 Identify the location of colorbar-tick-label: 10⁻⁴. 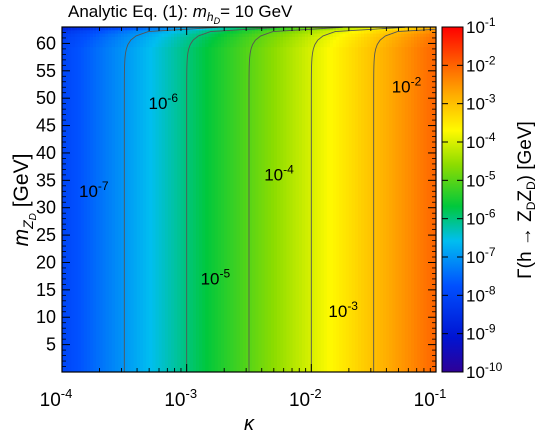
(481, 141).